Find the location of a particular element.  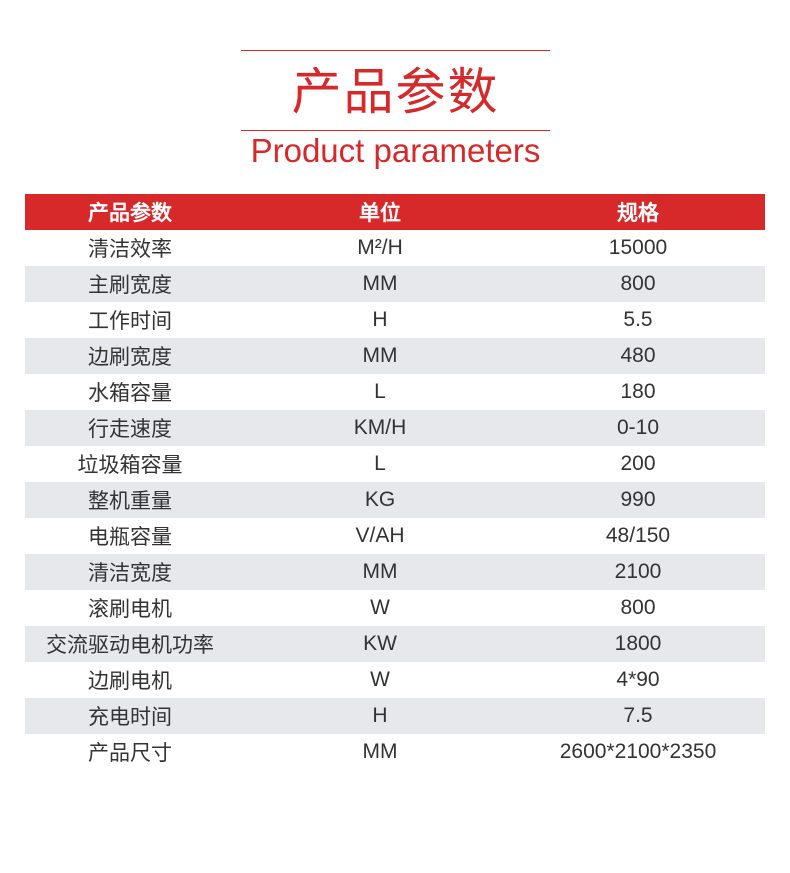

top-divider is located at coordinates (395, 50).